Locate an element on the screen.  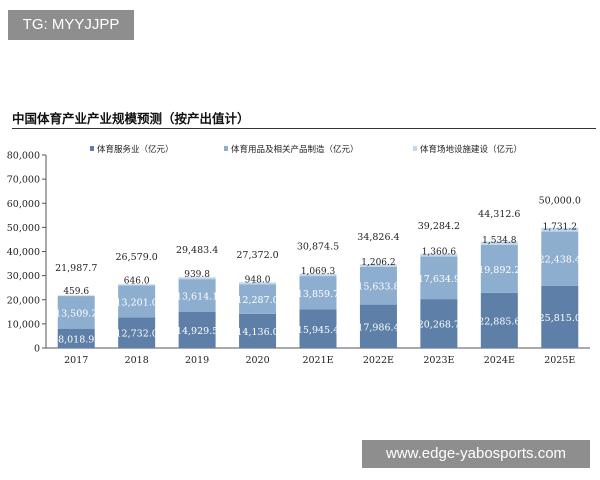
y-tick-label: 80,000 is located at coordinates (23, 156).